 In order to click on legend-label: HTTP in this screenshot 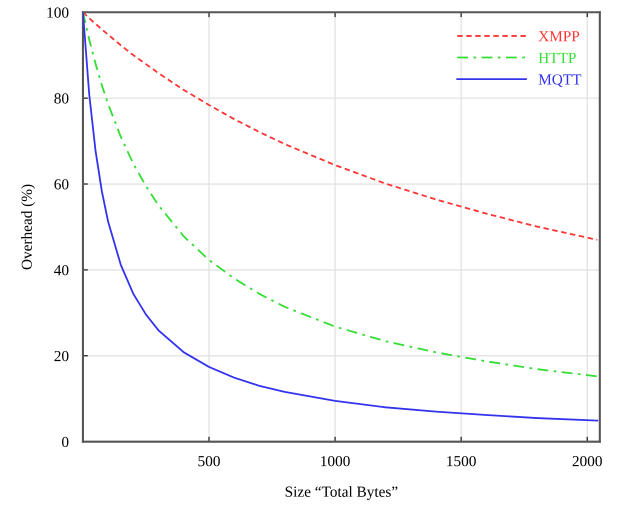, I will do `click(557, 57)`.